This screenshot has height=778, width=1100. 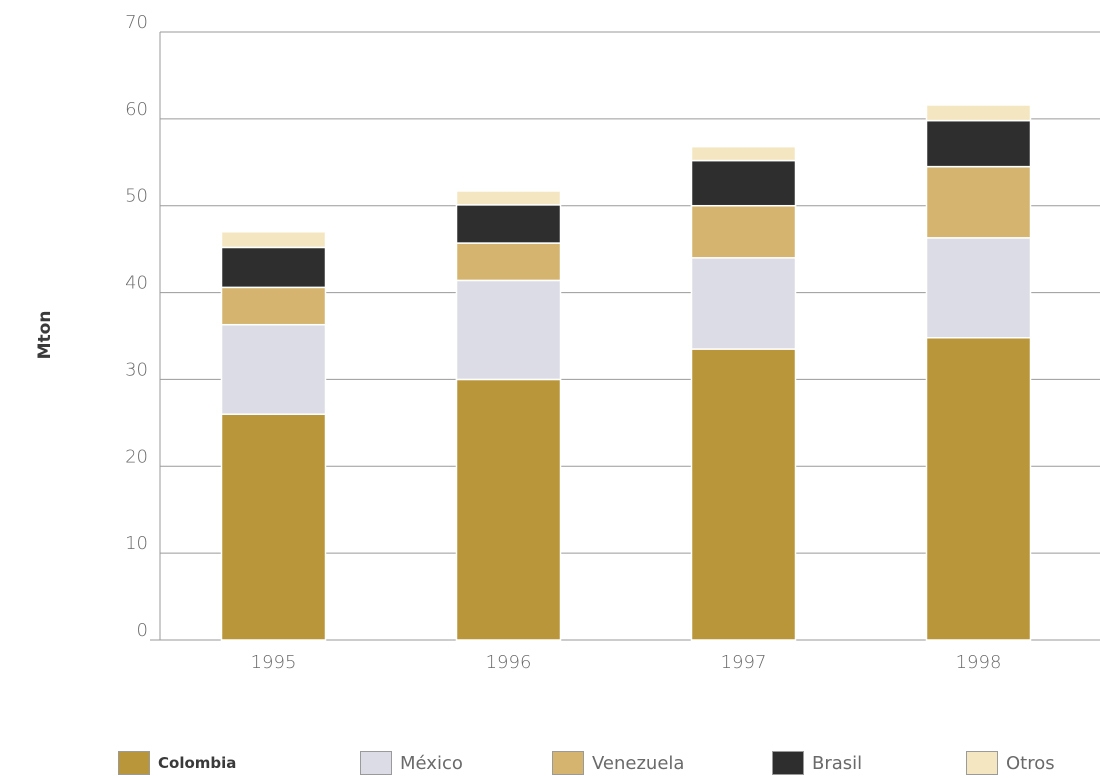 What do you see at coordinates (142, 630) in the screenshot?
I see `y-tick-label-0: 0` at bounding box center [142, 630].